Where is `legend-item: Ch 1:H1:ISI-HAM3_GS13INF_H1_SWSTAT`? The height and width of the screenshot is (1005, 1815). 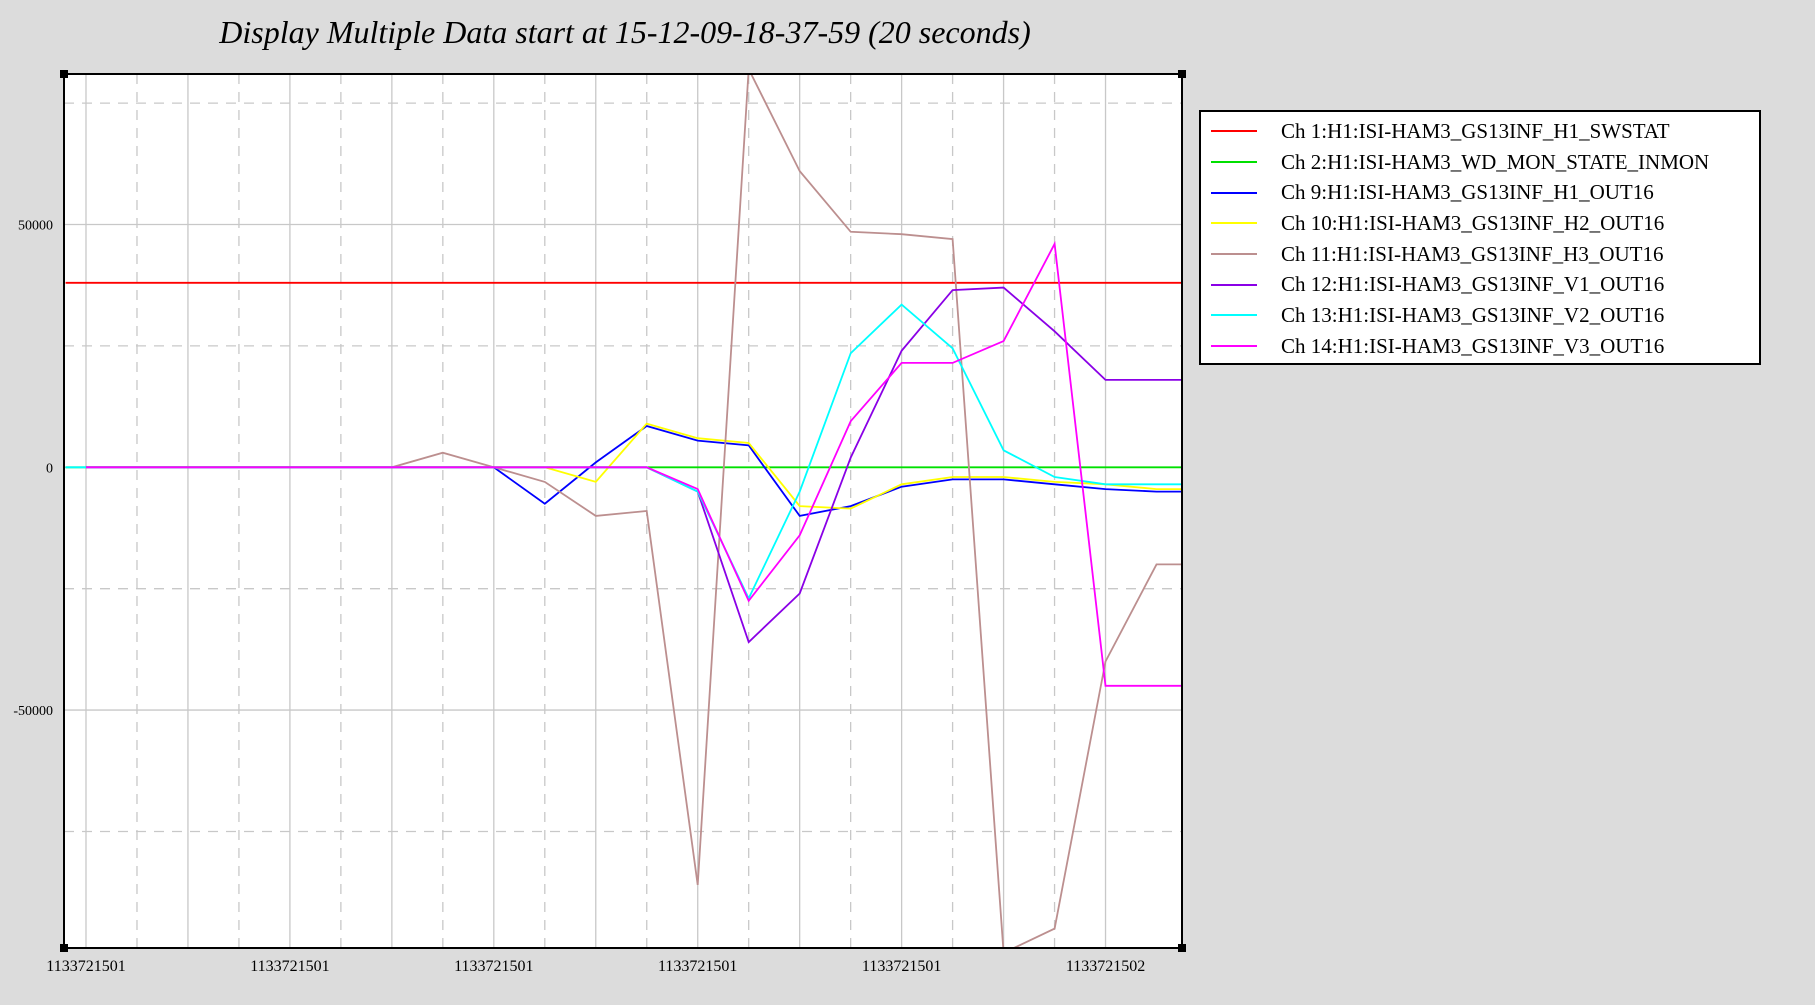 legend-item: Ch 1:H1:ISI-HAM3_GS13INF_H1_SWSTAT is located at coordinates (1485, 131).